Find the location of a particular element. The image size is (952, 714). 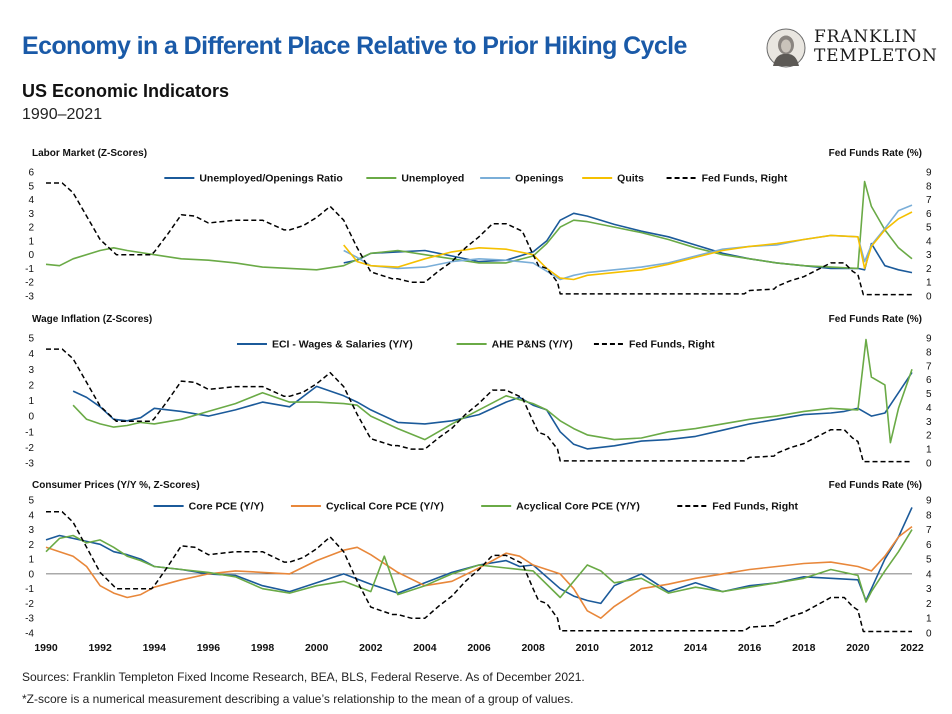

legend-label: Acyclical Core PCE (Y/Y) is located at coordinates (578, 507).